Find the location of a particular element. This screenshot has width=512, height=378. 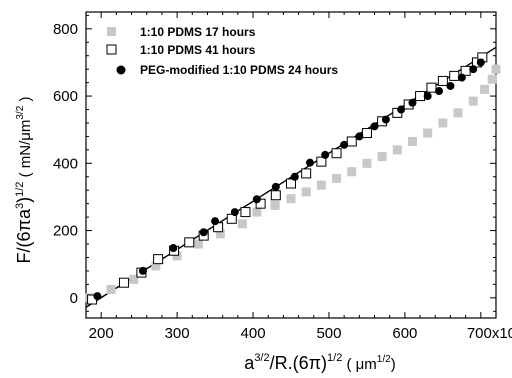

y-axis-label: F/(6πa3)1/2 ( mN/μm3/2 ) is located at coordinates (24, 180).